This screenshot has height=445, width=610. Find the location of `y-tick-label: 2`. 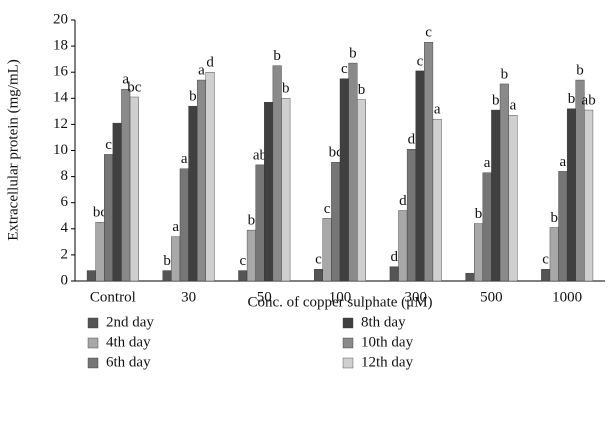

y-tick-label: 2 is located at coordinates (65, 254).